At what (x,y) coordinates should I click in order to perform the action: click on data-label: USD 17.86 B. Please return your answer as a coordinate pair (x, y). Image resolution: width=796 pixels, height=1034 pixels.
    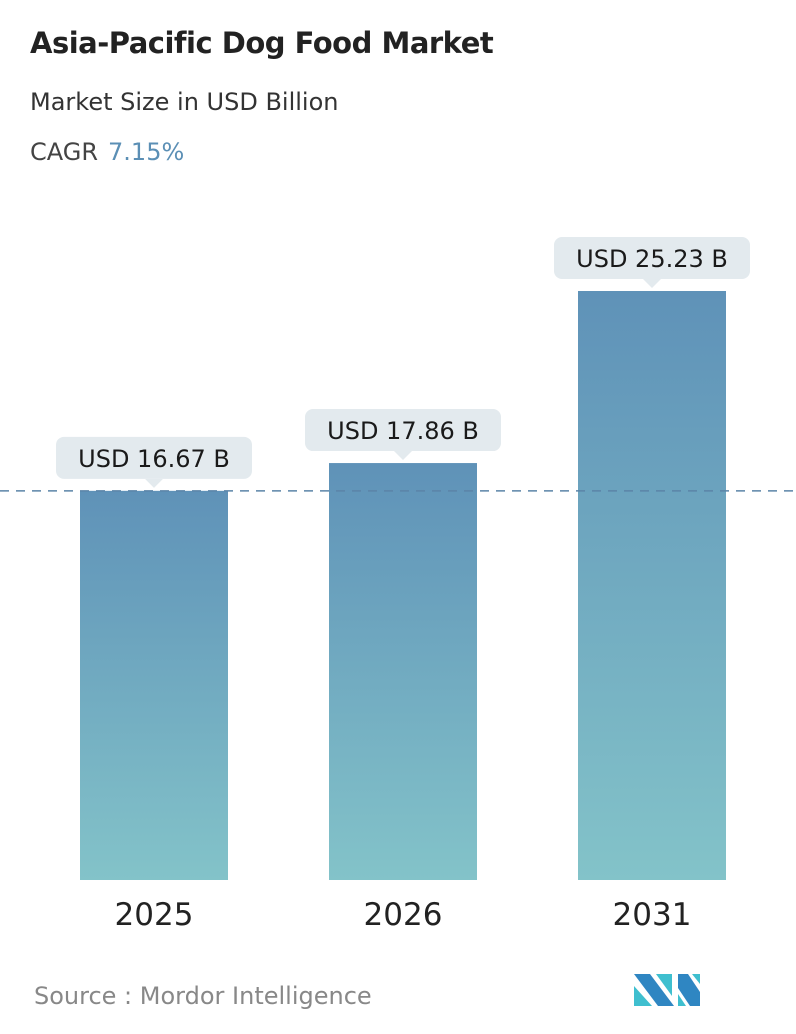
    Looking at the image, I should click on (403, 431).